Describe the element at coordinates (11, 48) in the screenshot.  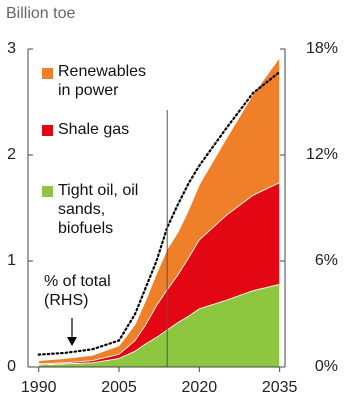
I see `y-tick-label: 3` at that location.